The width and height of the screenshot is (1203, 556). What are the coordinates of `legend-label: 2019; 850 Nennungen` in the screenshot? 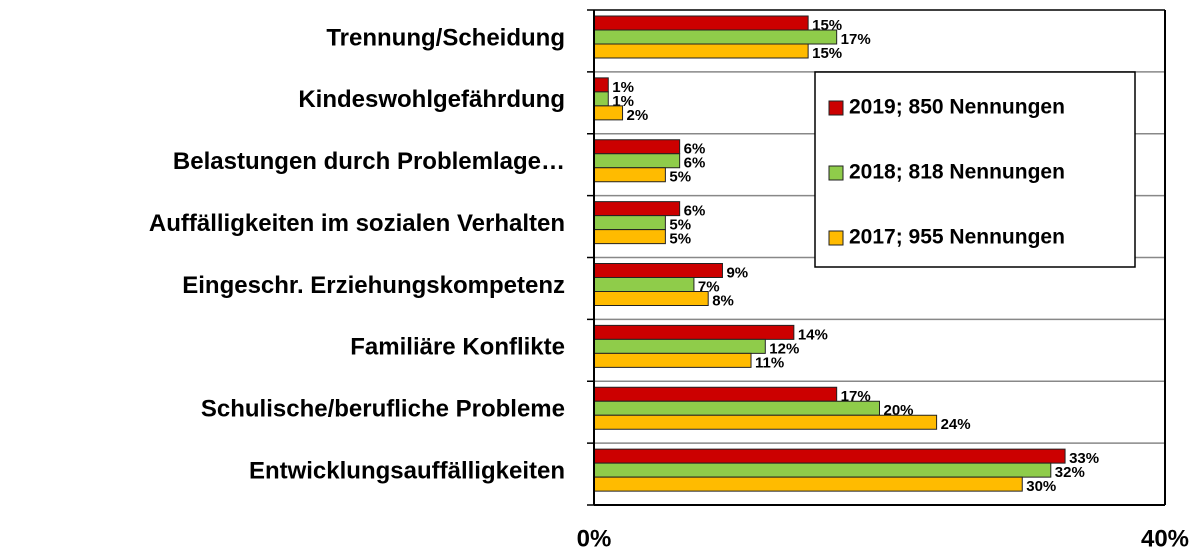 It's located at (957, 107).